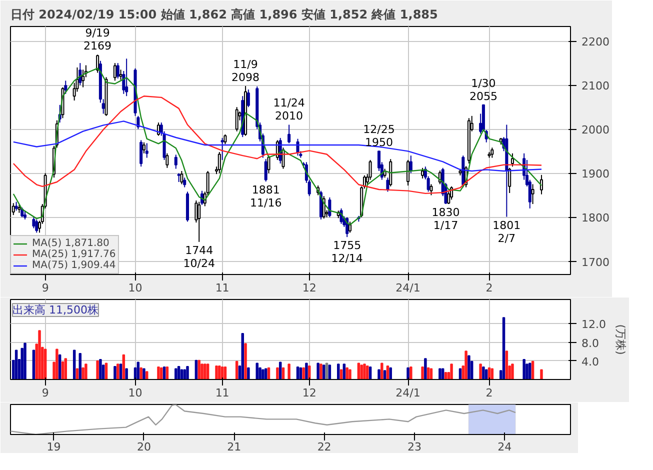 The width and height of the screenshot is (653, 470). I want to click on legend-label: MA(5) 1,871.80, so click(71, 243).